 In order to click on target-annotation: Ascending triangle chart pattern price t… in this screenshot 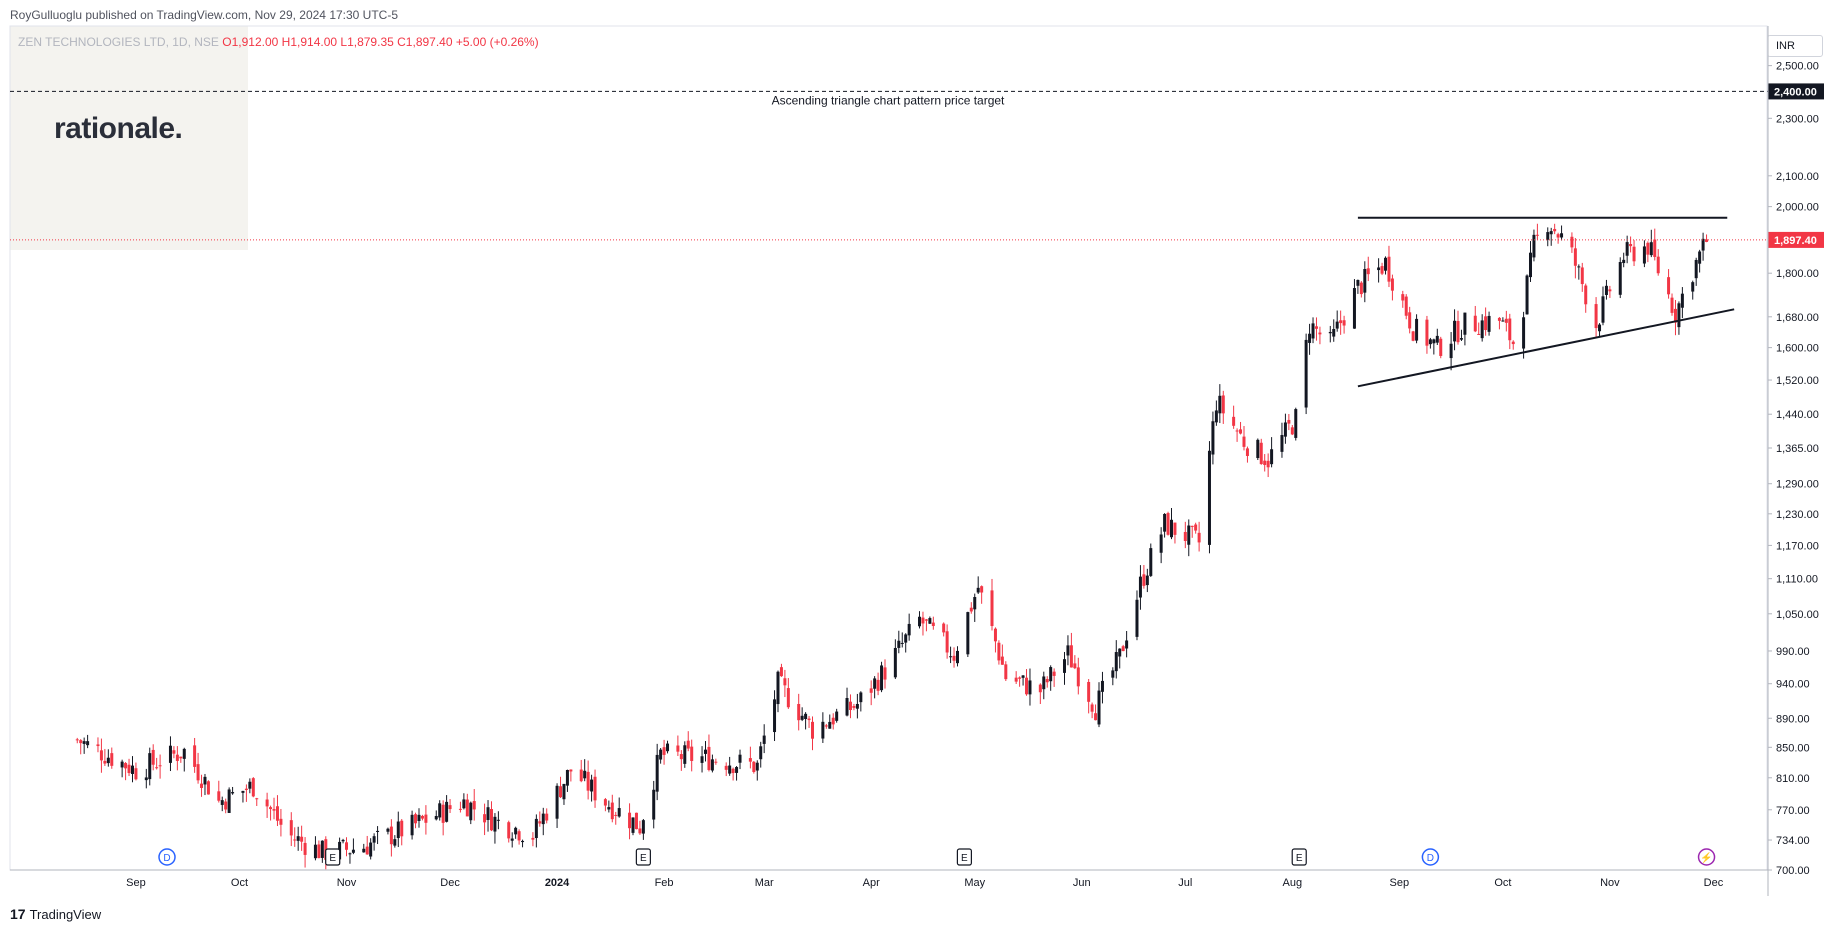, I will do `click(888, 100)`.